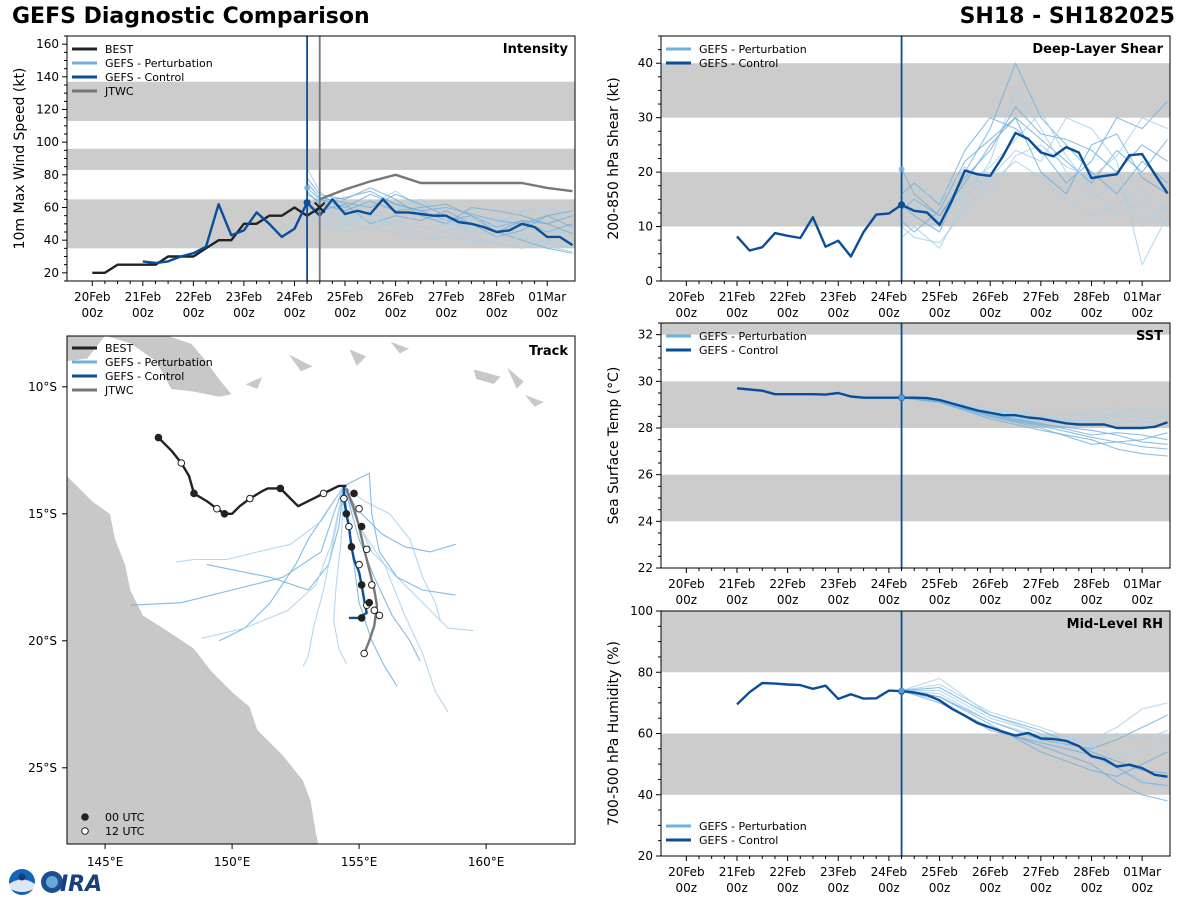  What do you see at coordinates (645, 568) in the screenshot?
I see `y-tick-label: 22` at bounding box center [645, 568].